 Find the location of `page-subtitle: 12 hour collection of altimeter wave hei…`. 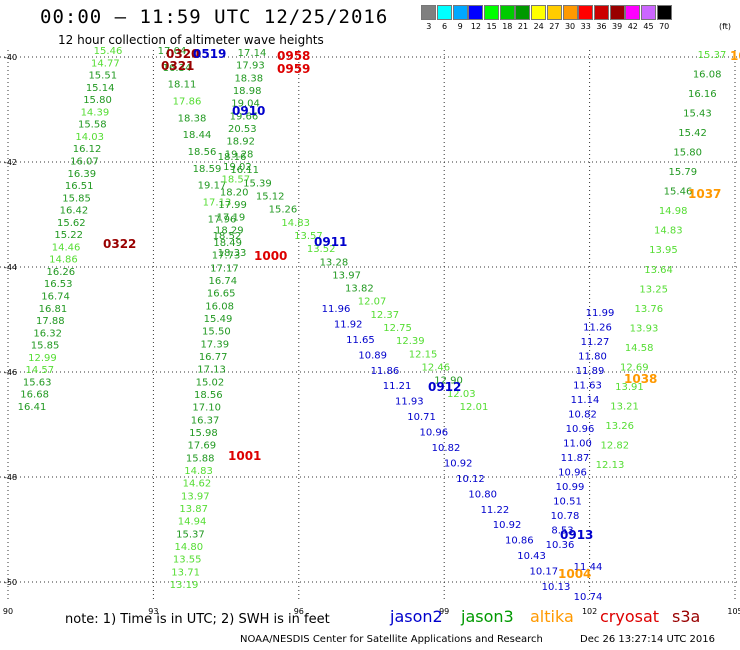

page-subtitle: 12 hour collection of altimeter wave hei… is located at coordinates (191, 40).